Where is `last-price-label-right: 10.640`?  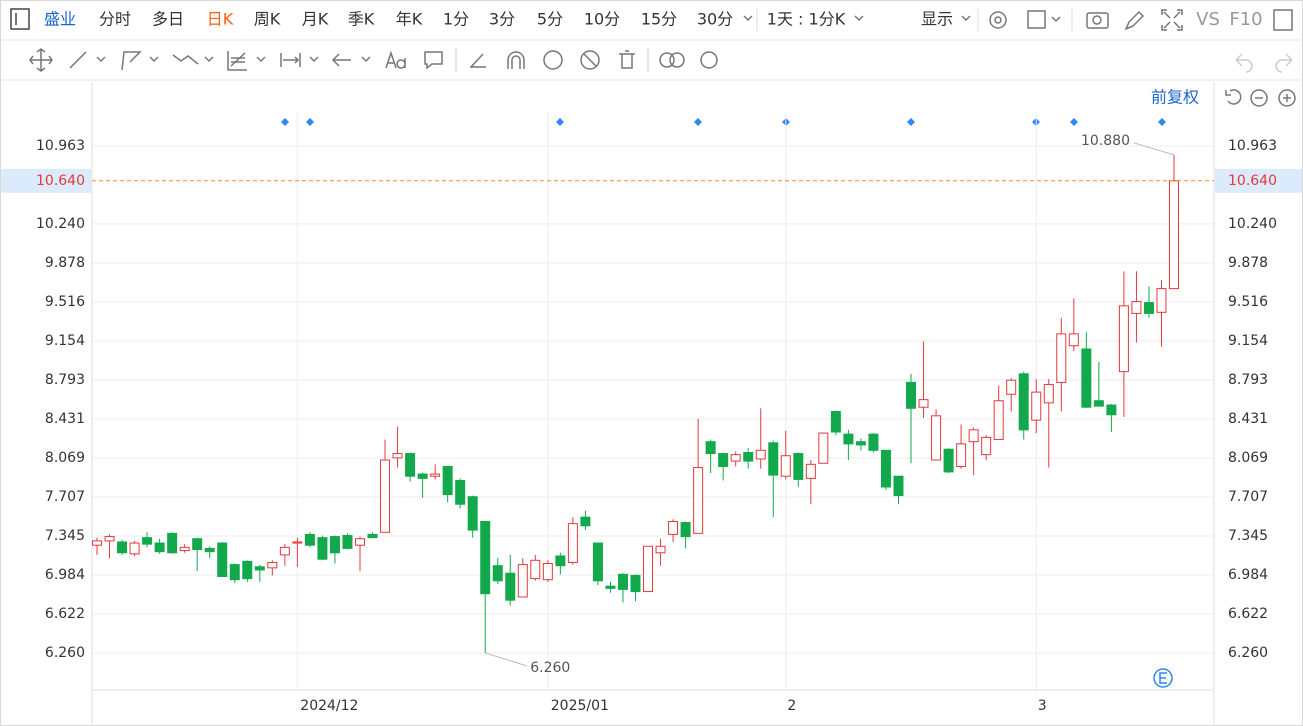
last-price-label-right: 10.640 is located at coordinates (1252, 181).